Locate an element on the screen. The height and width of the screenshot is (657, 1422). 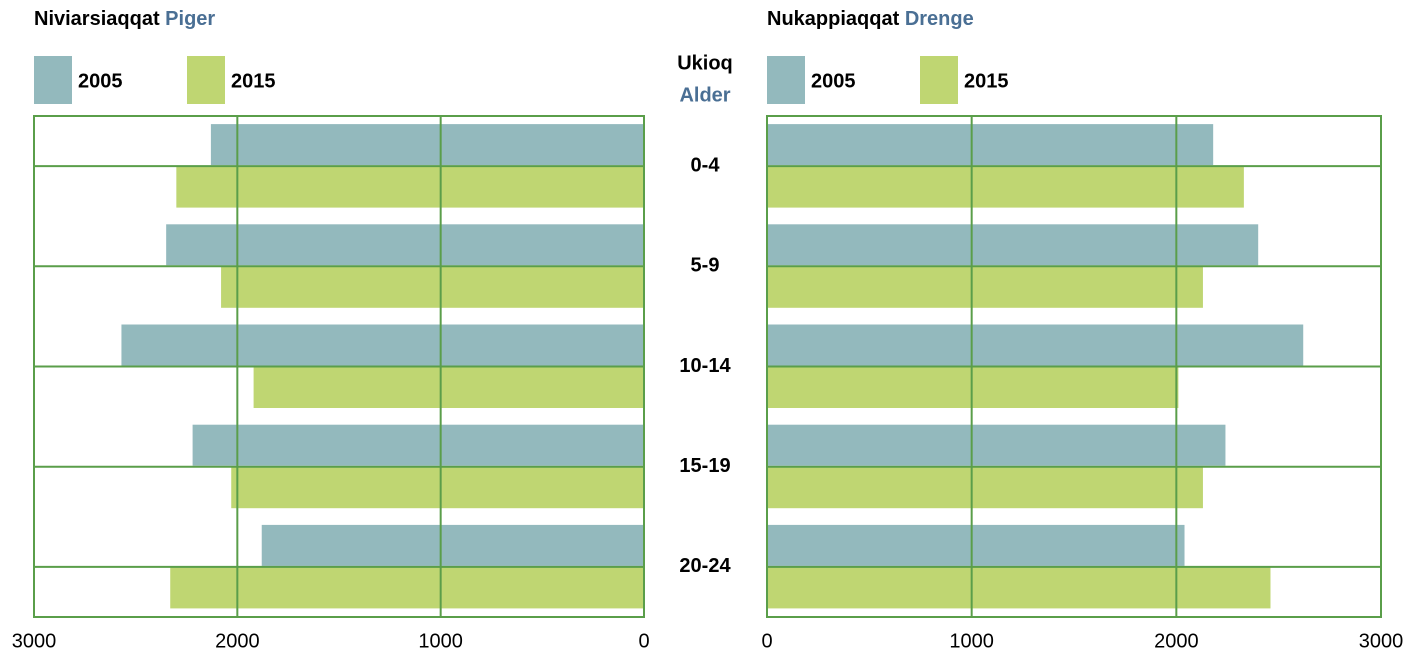
title-main: Niviarsiaqqat is located at coordinates (97, 19).